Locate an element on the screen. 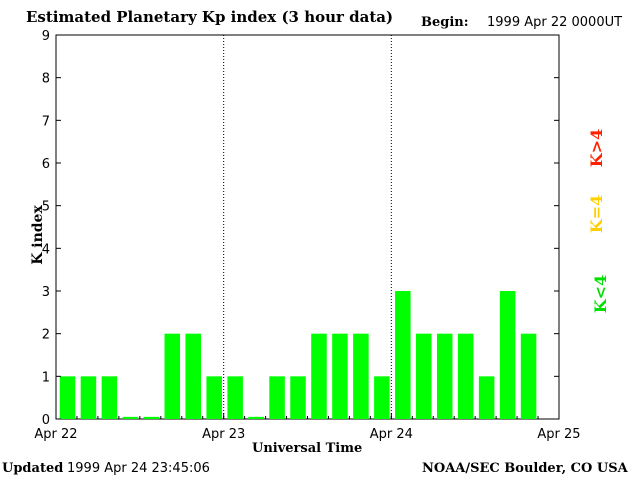  y-tick-label: 2 is located at coordinates (46, 335).